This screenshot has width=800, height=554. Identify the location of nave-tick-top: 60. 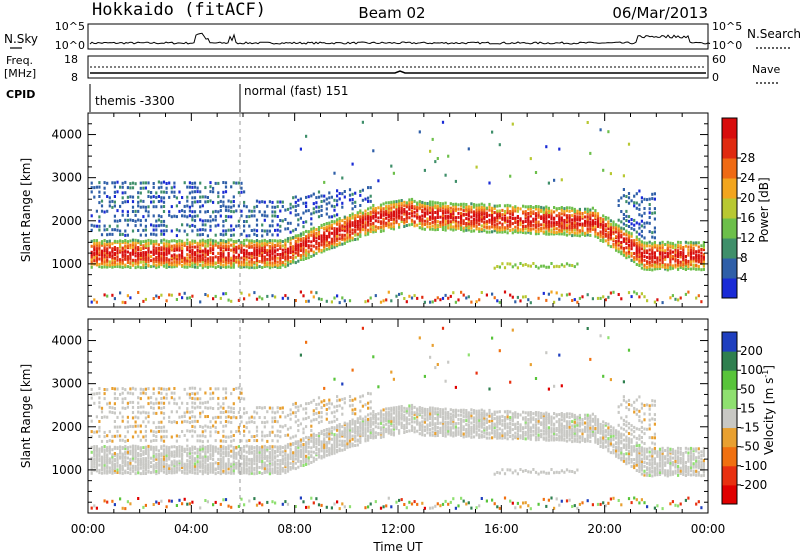
(719, 59).